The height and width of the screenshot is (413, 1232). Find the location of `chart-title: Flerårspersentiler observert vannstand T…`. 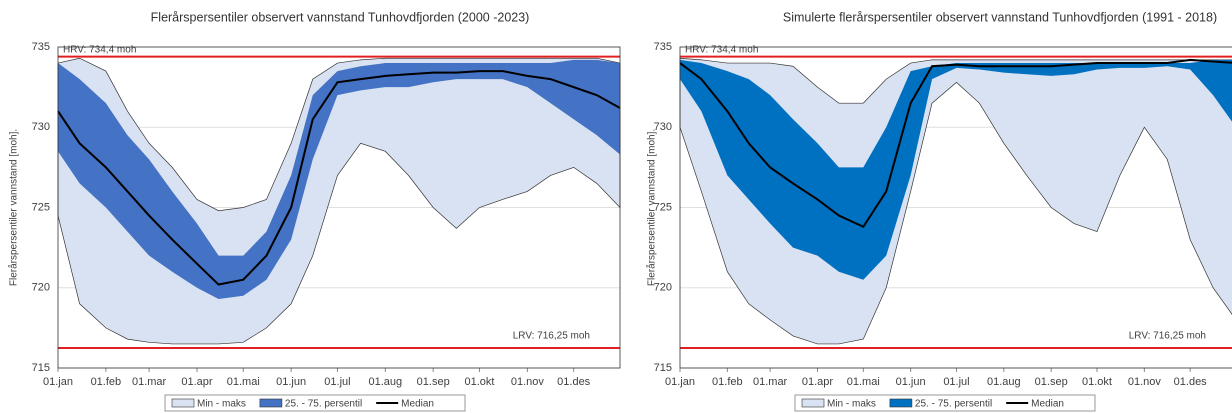

chart-title: Flerårspersentiler observert vannstand T… is located at coordinates (340, 17).